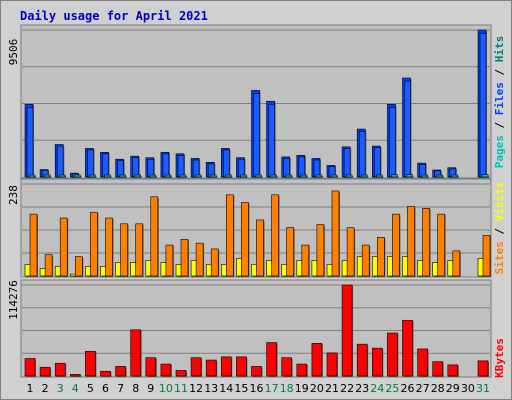  Describe the element at coordinates (302, 388) in the screenshot. I see `day-label: 19` at that location.